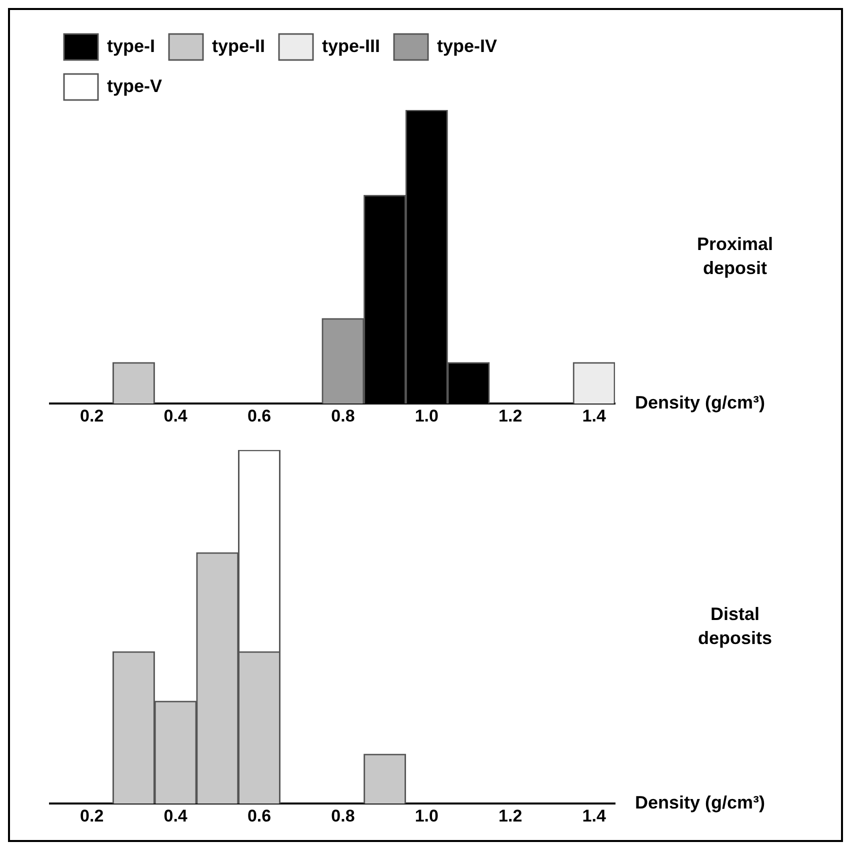  What do you see at coordinates (131, 46) in the screenshot?
I see `legend-label: type-I` at bounding box center [131, 46].